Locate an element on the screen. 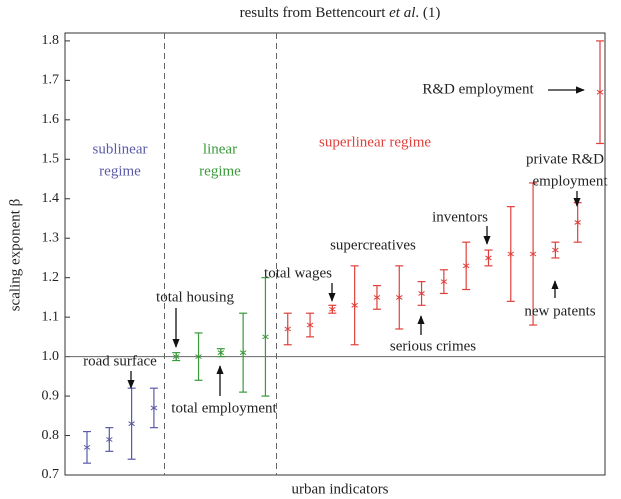 Image resolution: width=621 pixels, height=499 pixels. region-label: linear is located at coordinates (220, 149).